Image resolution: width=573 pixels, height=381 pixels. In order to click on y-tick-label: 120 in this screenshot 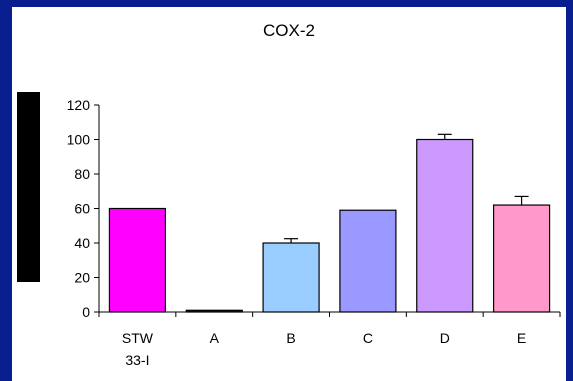, I will do `click(79, 105)`.